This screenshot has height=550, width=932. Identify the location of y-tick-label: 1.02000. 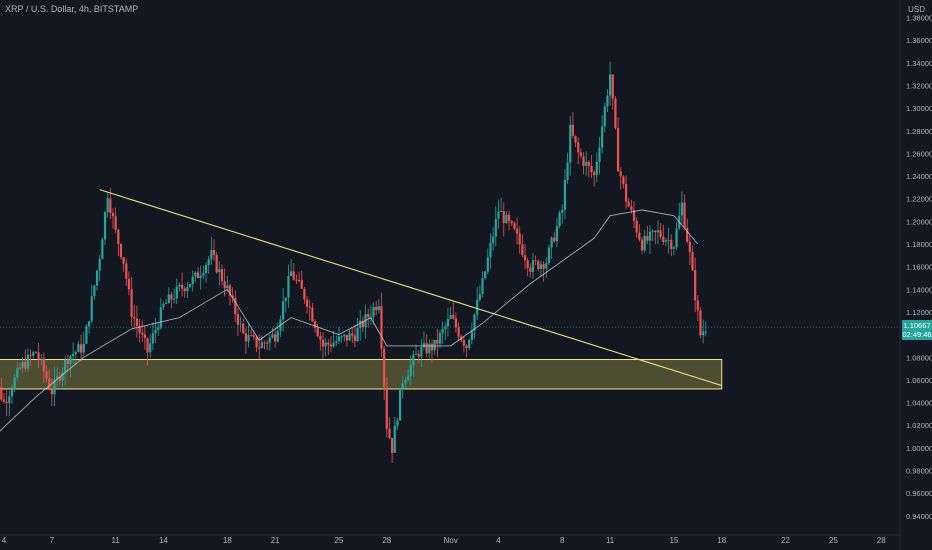
(919, 425).